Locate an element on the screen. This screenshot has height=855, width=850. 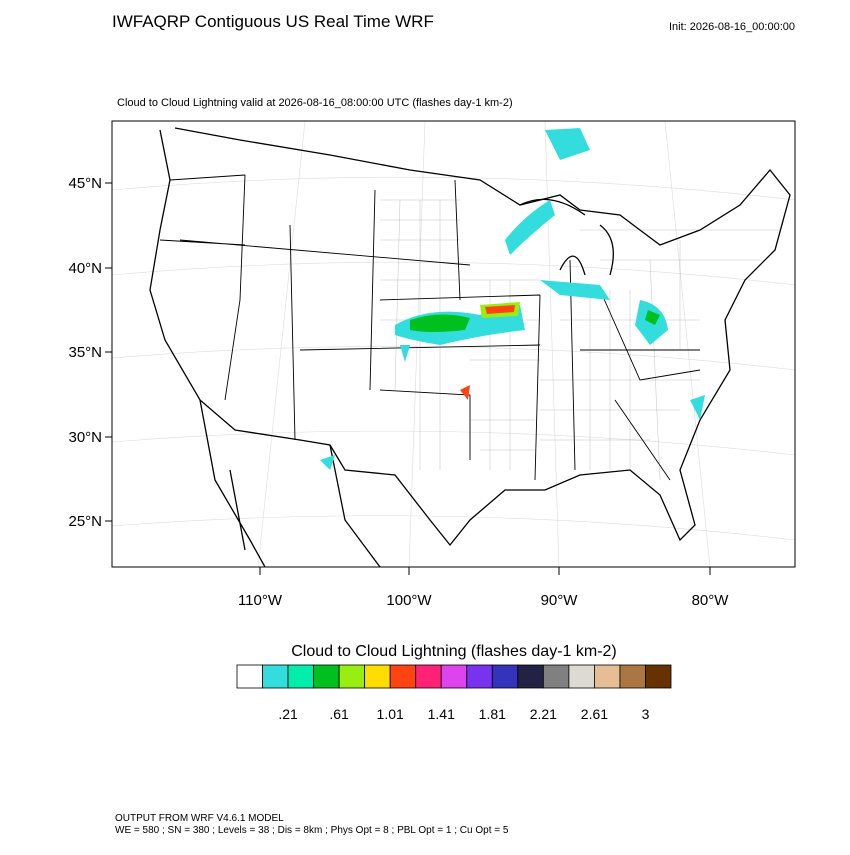
colorbar-label: 2.21 is located at coordinates (543, 714).